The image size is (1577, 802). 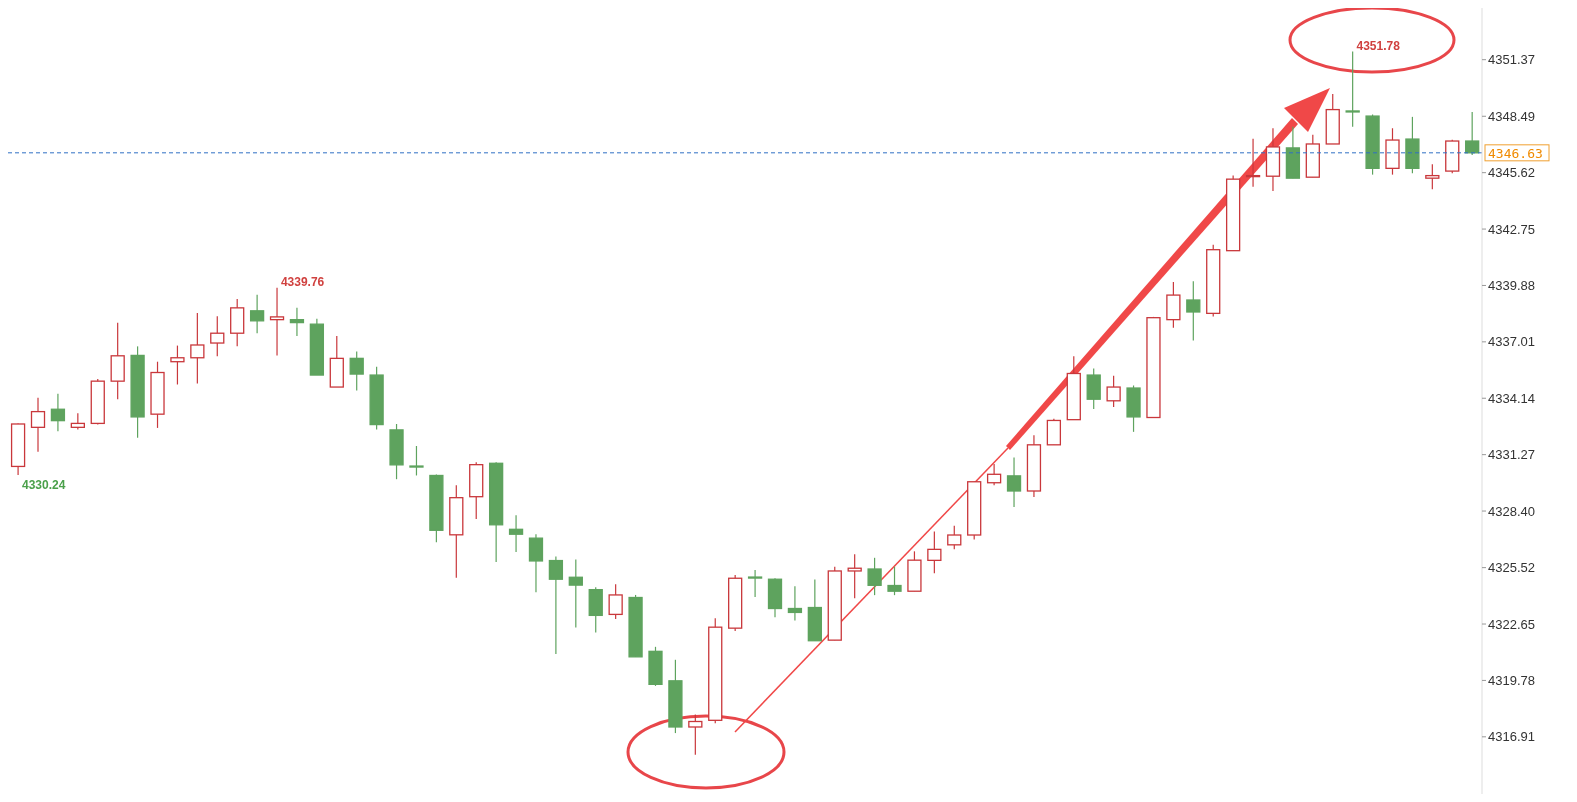 What do you see at coordinates (1511, 681) in the screenshot?
I see `y-tick-label: 4319.78` at bounding box center [1511, 681].